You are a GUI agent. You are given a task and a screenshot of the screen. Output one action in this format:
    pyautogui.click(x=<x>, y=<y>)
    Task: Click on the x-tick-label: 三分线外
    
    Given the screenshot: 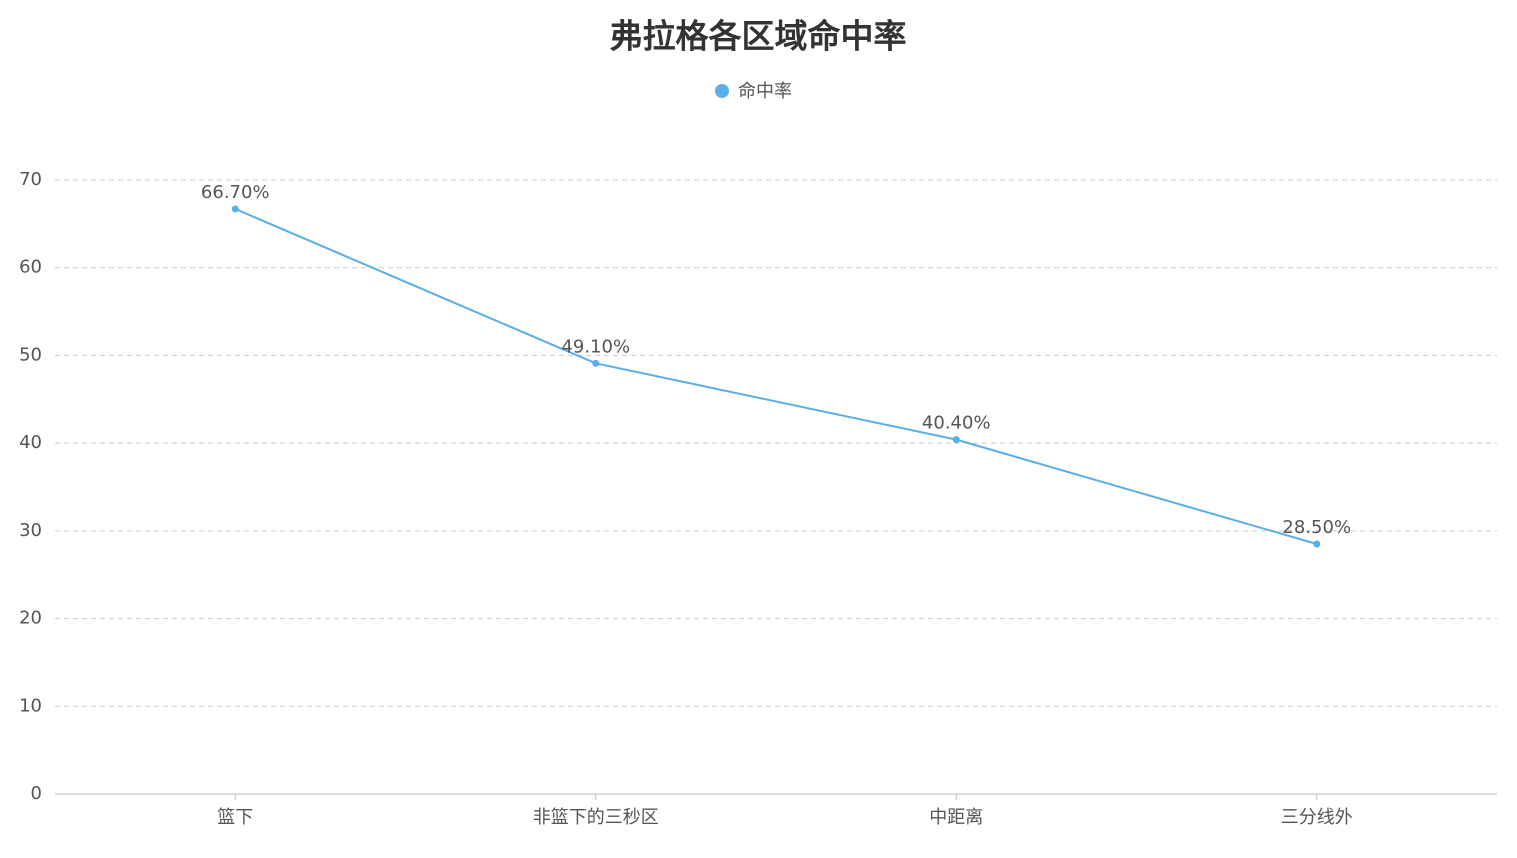 What is the action you would take?
    pyautogui.click(x=1317, y=817)
    